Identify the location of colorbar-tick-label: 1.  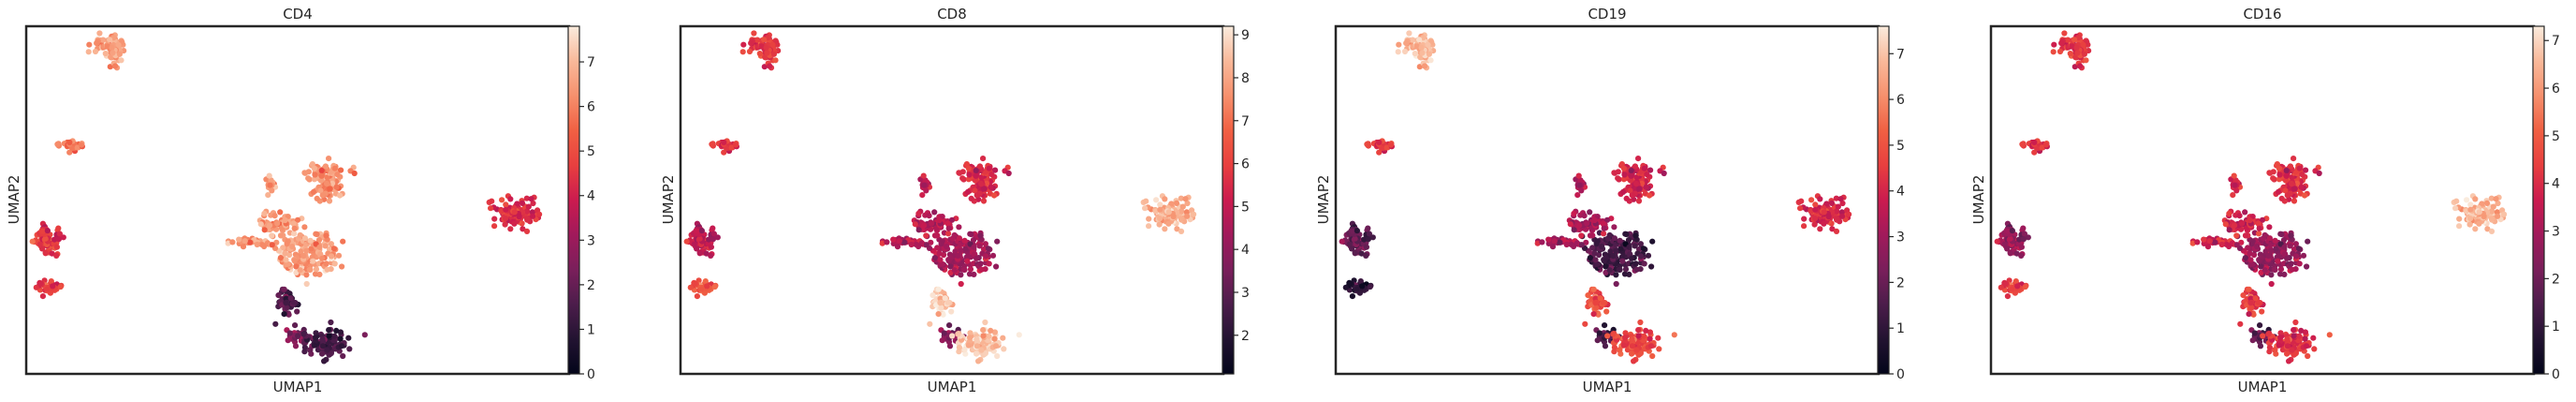
(591, 330).